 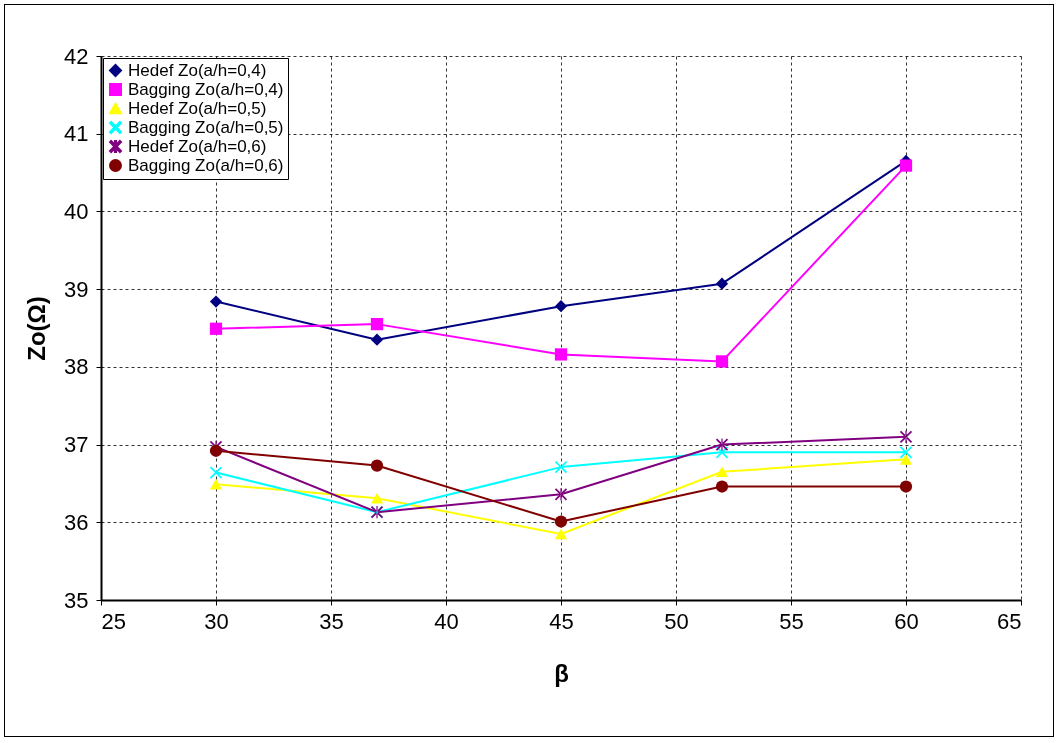 I want to click on y-tick-label: 37, so click(x=76, y=445).